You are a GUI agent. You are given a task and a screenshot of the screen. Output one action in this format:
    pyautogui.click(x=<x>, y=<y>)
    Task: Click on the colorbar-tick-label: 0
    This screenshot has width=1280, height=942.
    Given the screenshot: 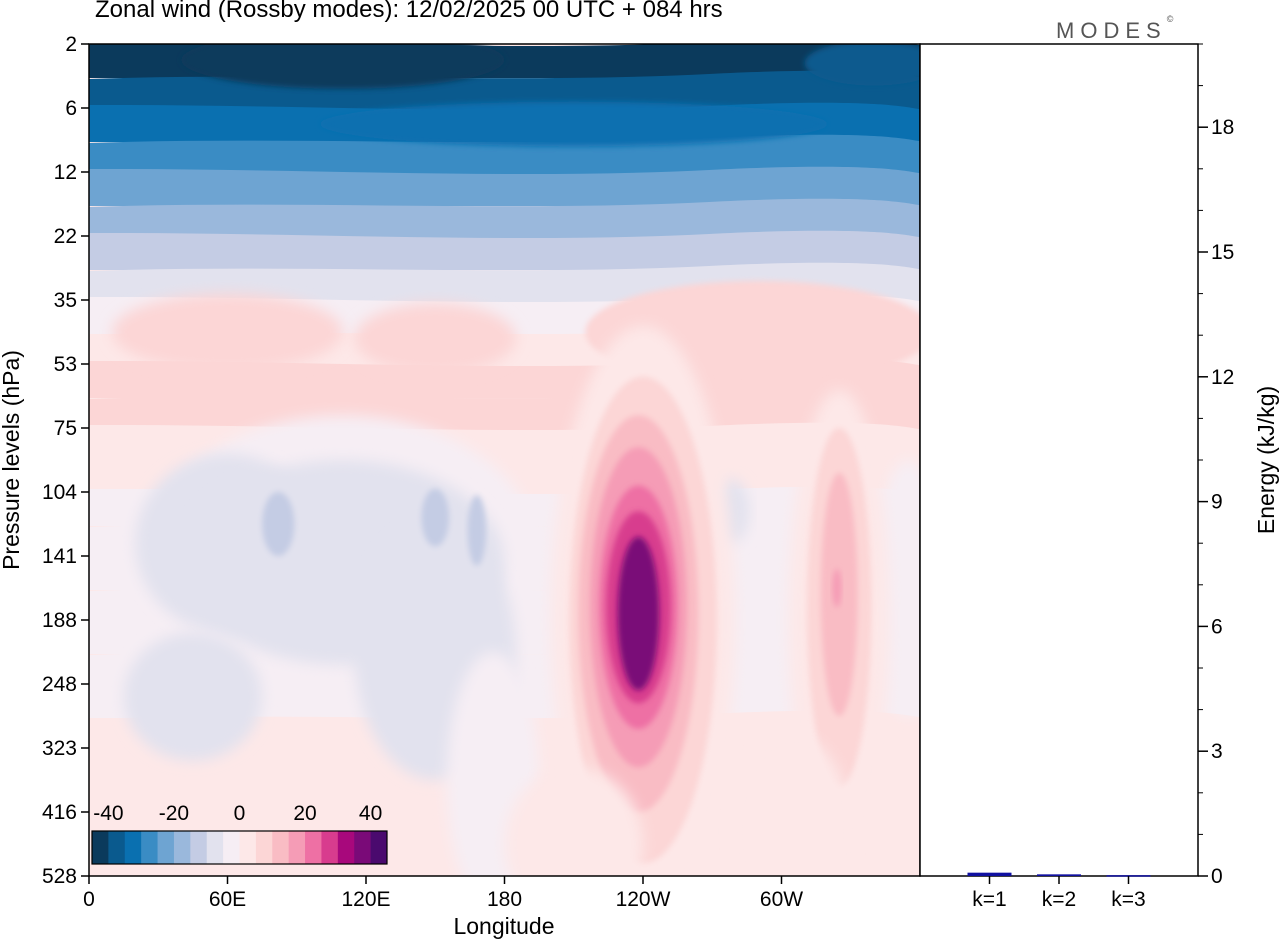 What is the action you would take?
    pyautogui.click(x=240, y=813)
    